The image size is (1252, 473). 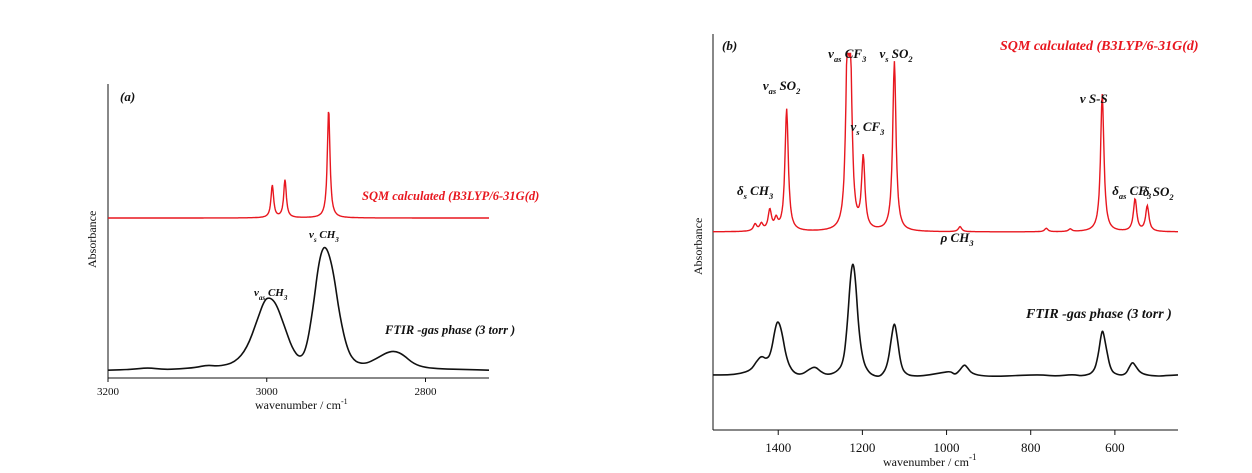 What do you see at coordinates (973, 457) in the screenshot?
I see `panel-b-xlabel-sup: -1` at bounding box center [973, 457].